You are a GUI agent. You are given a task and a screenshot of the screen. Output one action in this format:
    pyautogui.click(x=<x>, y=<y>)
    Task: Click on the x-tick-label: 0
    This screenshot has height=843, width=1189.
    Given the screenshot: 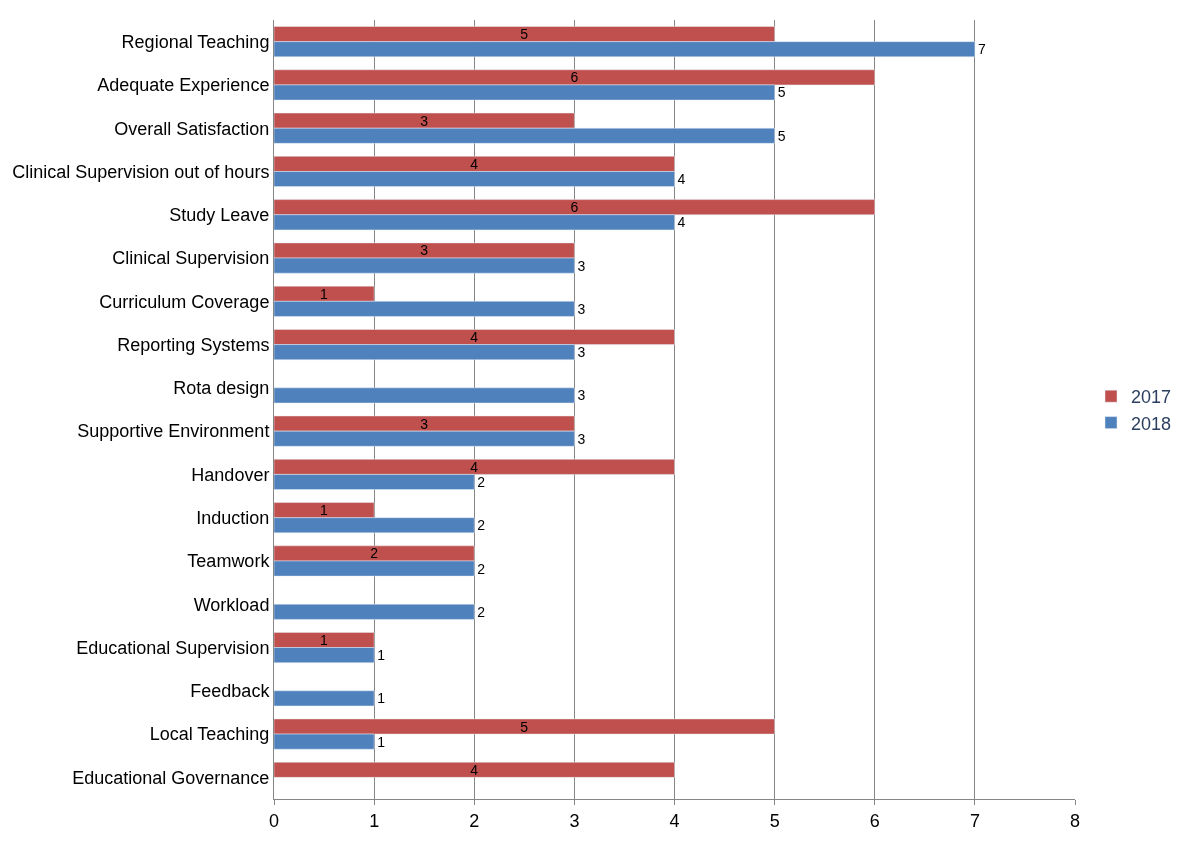 What is the action you would take?
    pyautogui.click(x=274, y=820)
    